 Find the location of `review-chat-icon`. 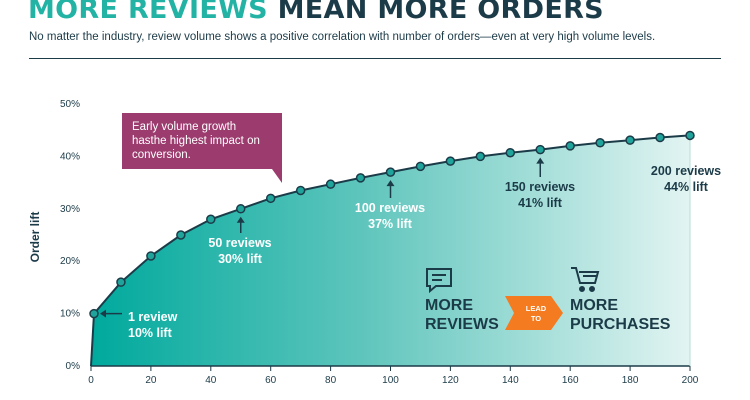

review-chat-icon is located at coordinates (439, 281).